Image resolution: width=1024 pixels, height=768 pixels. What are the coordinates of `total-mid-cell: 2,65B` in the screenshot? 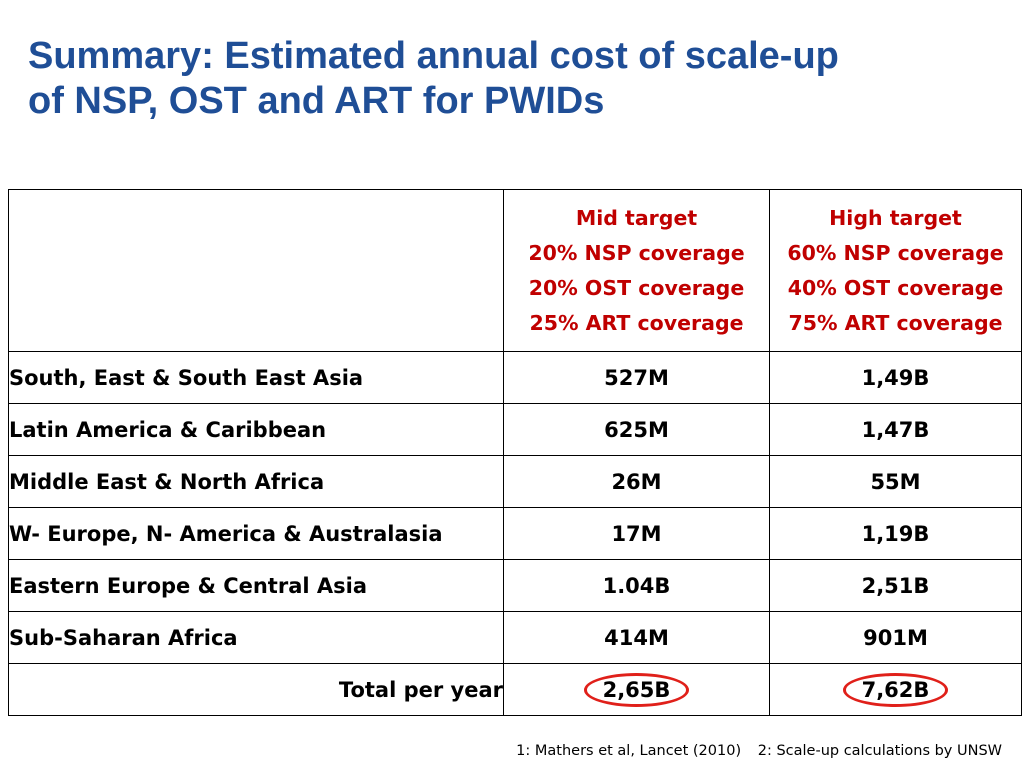 It's located at (636, 689).